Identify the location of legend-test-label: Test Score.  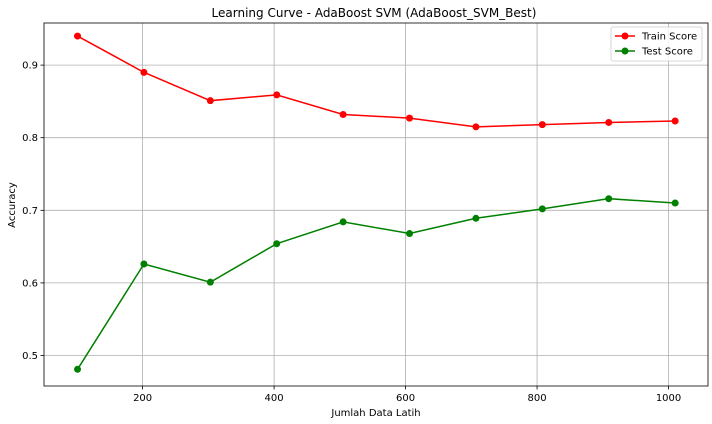
(667, 52).